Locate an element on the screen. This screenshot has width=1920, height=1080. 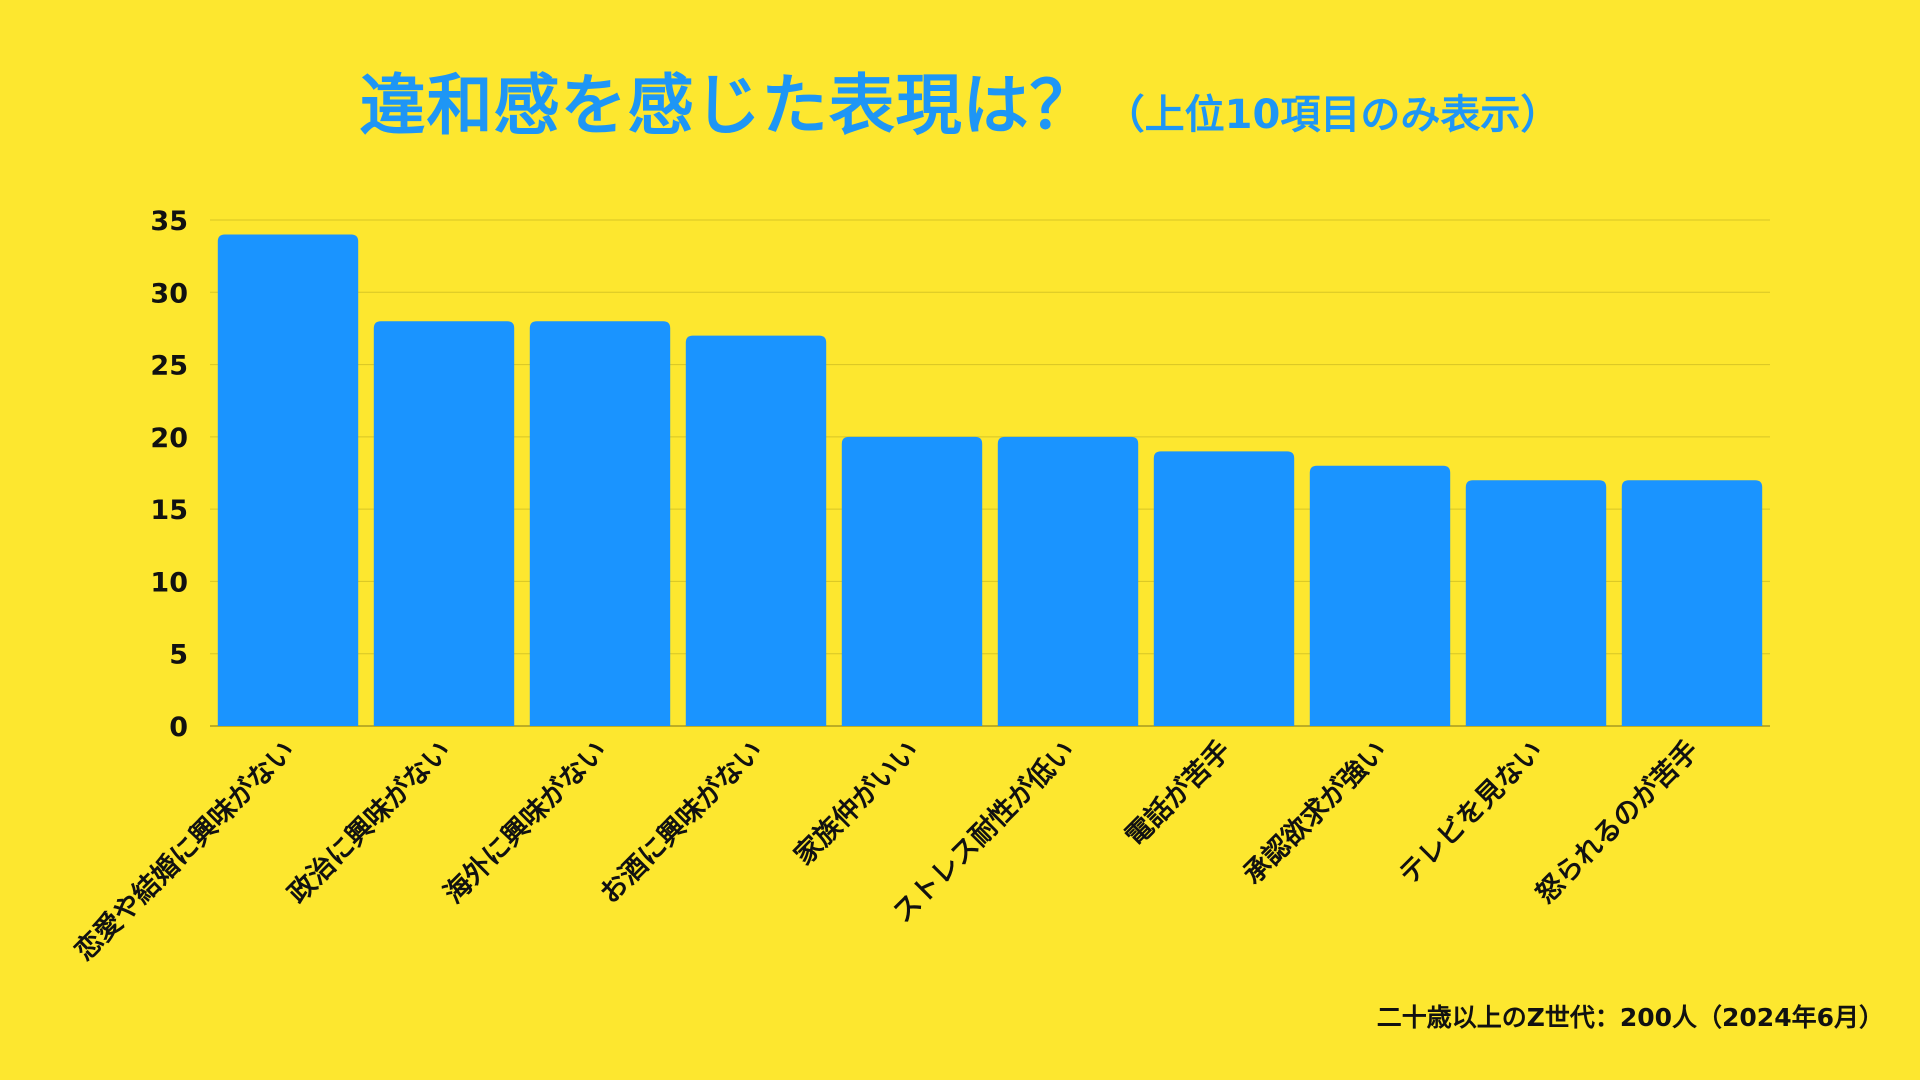
chart-title: 違和感を感じた表現は？ is located at coordinates (728, 105).